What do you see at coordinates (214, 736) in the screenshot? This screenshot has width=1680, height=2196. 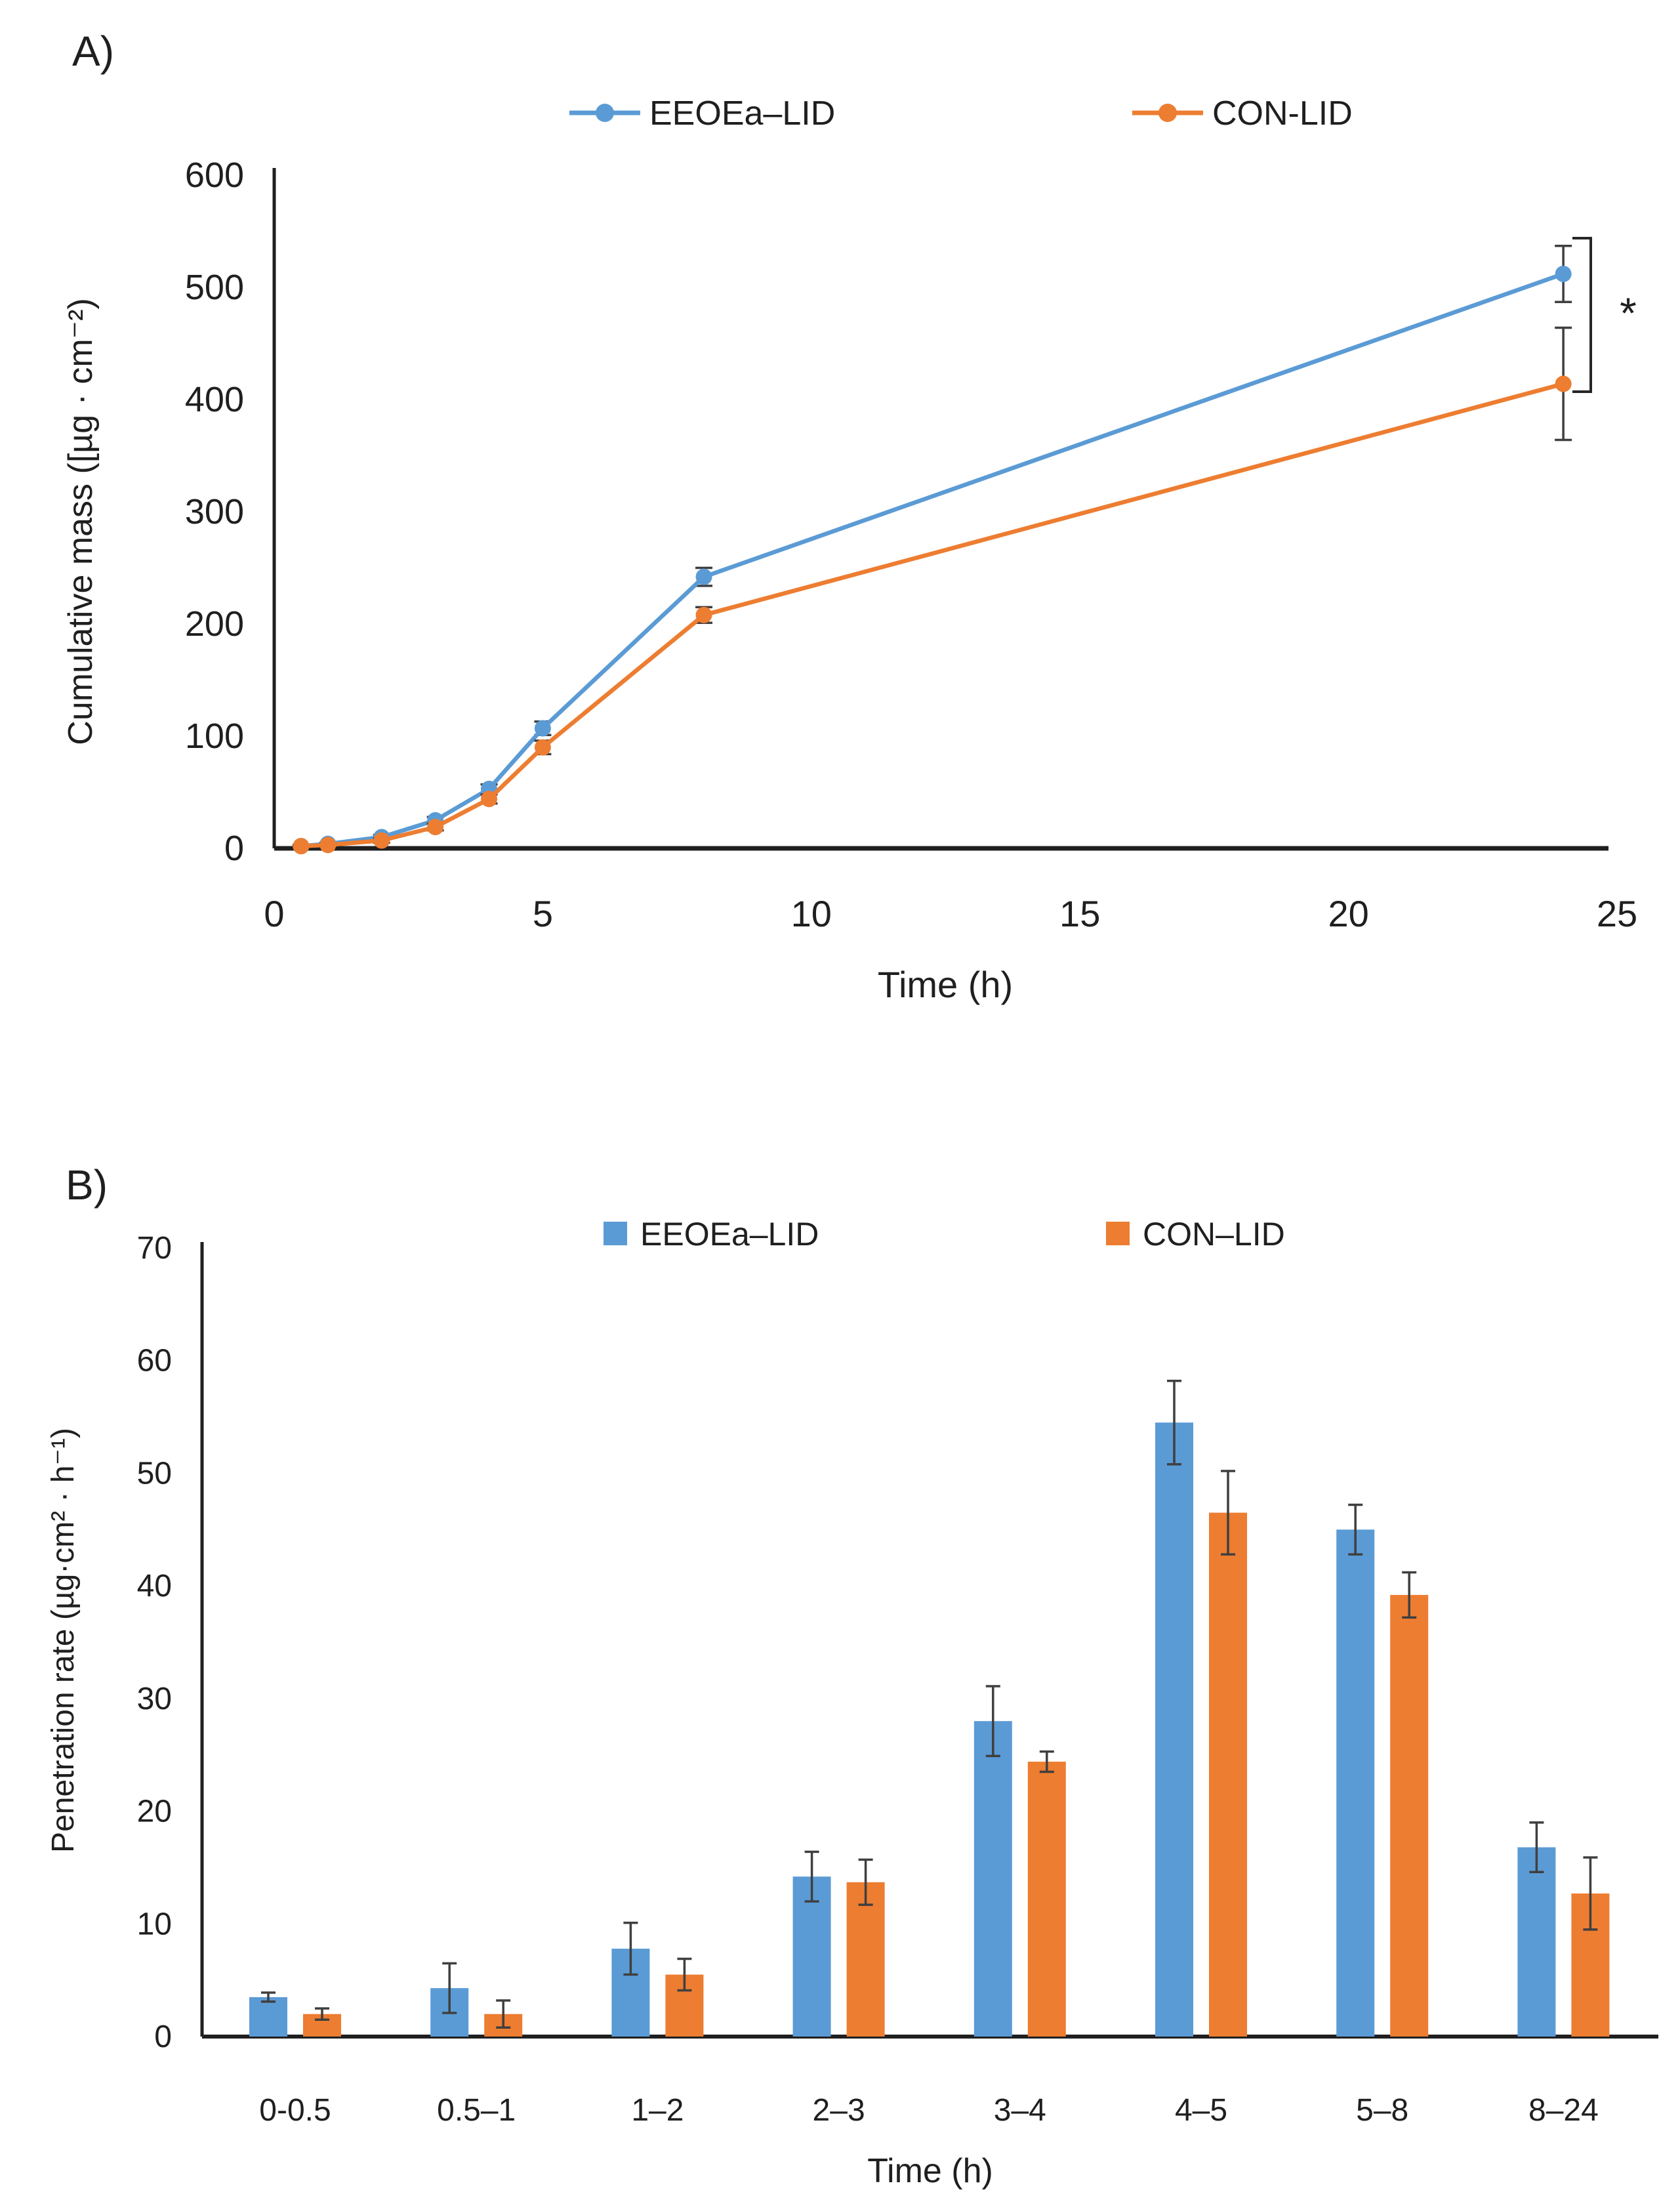 I see `y-tick-label: 100` at bounding box center [214, 736].